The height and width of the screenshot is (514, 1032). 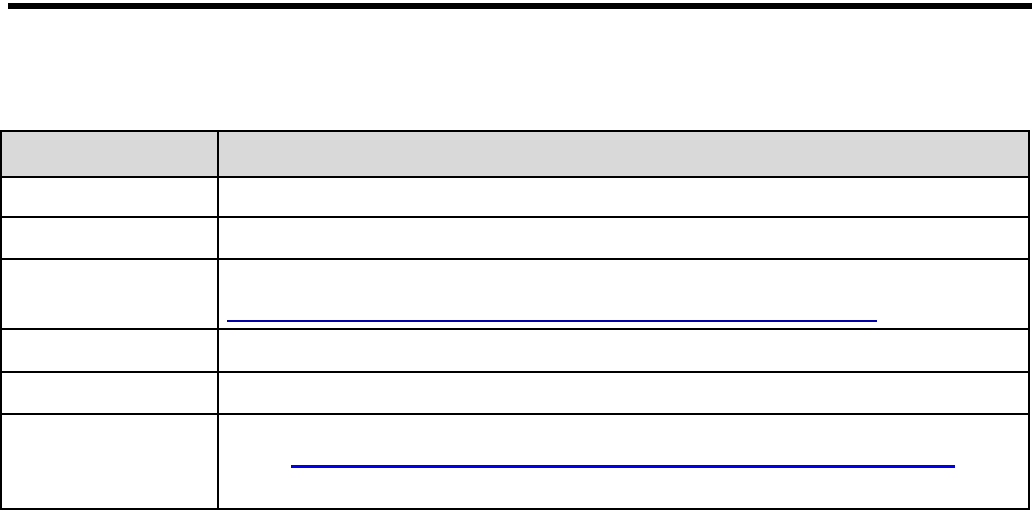 What do you see at coordinates (623, 154) in the screenshot?
I see `header-cell-right` at bounding box center [623, 154].